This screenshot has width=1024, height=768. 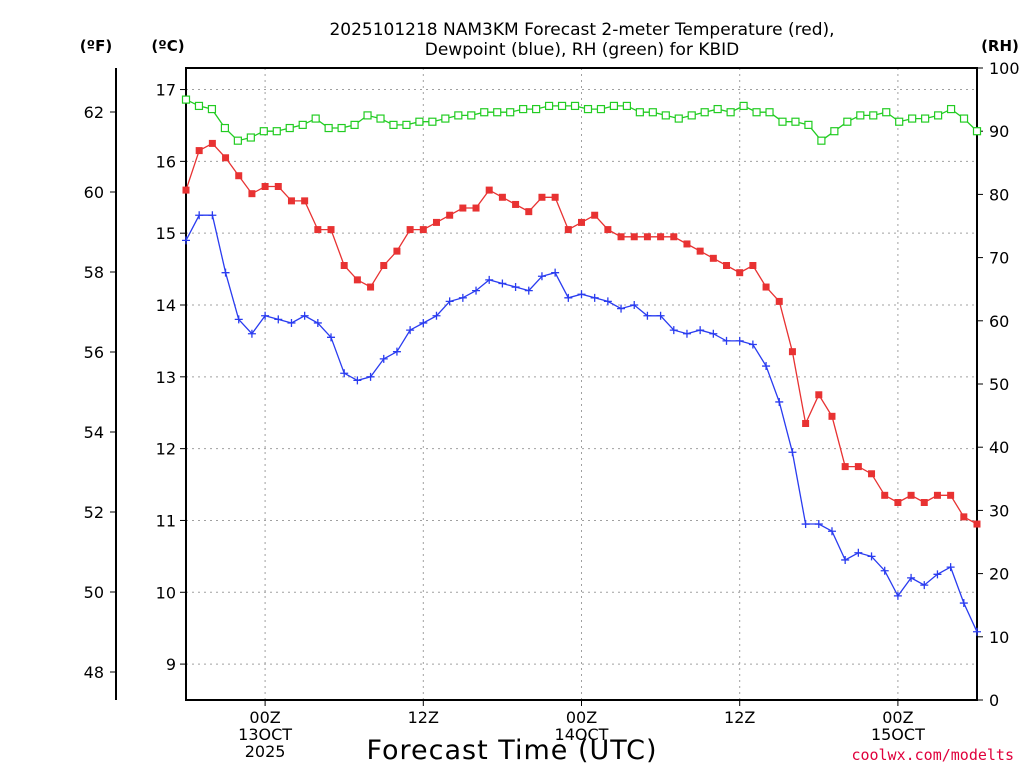 I want to click on rh-tick-label: 90, so click(x=999, y=131).